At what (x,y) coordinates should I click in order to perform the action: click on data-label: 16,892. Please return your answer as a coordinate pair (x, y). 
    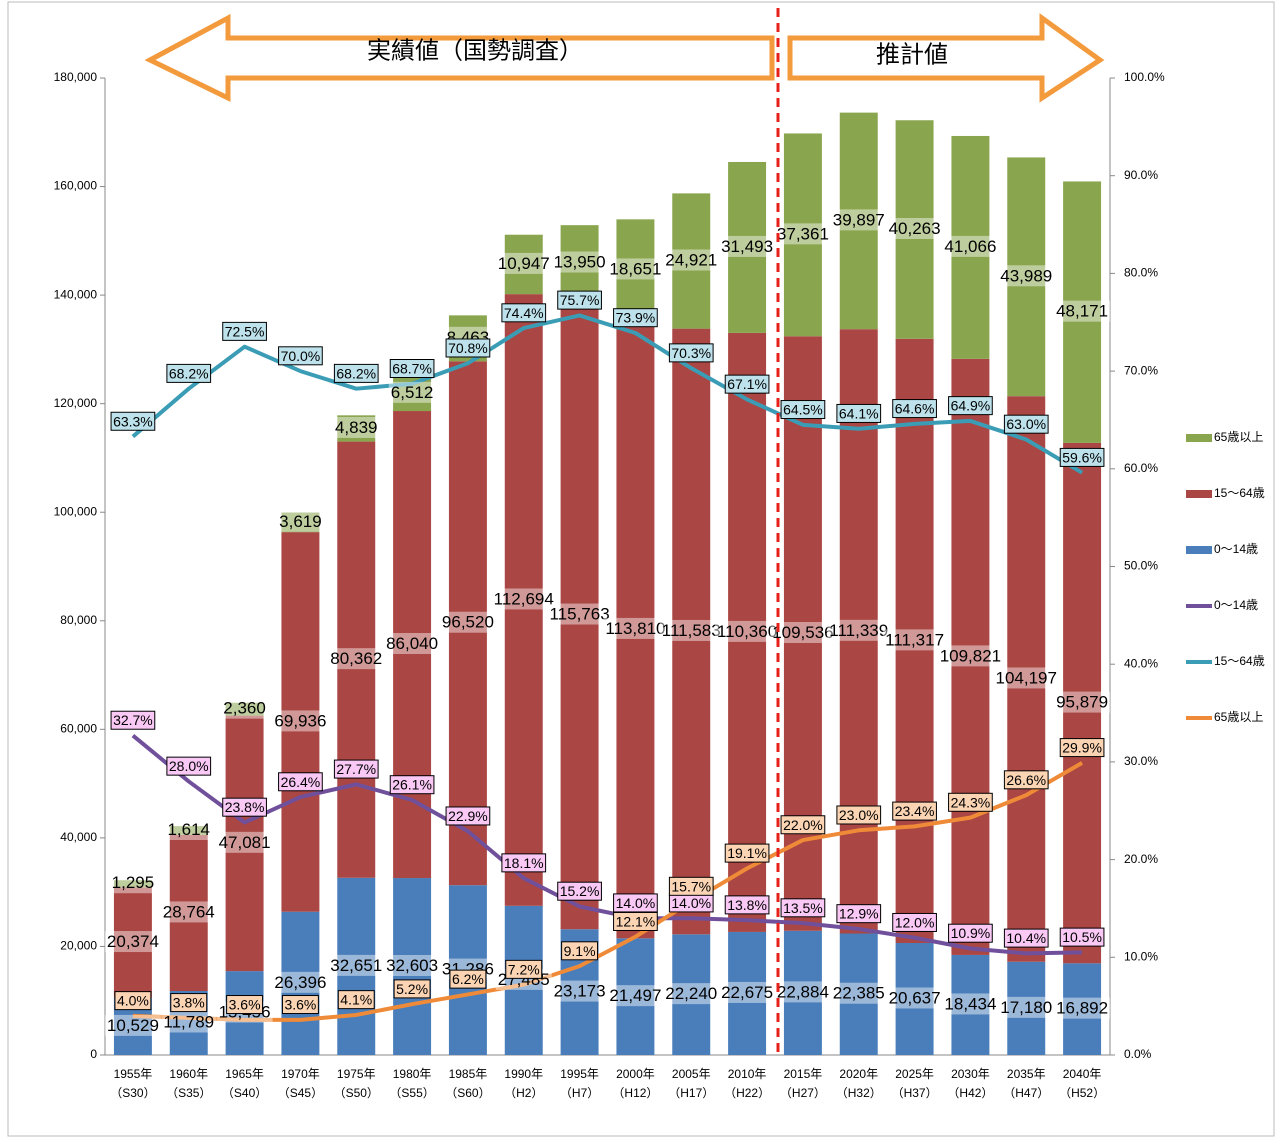
    Looking at the image, I should click on (1082, 1008).